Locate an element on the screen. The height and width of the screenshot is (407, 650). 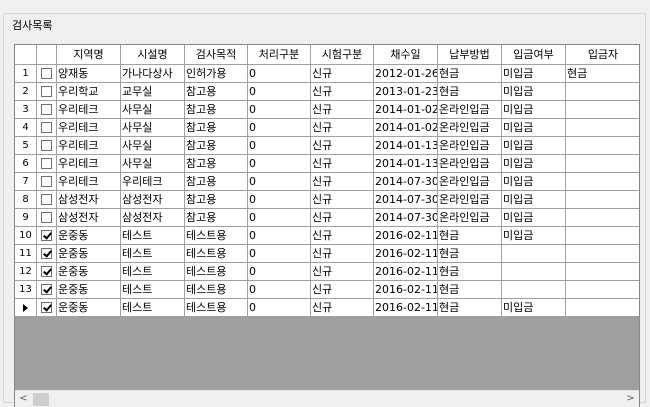
table-row: 11 운중동 테스트 테스트용 0 신규 2016-02-11 현금 is located at coordinates (327, 254).